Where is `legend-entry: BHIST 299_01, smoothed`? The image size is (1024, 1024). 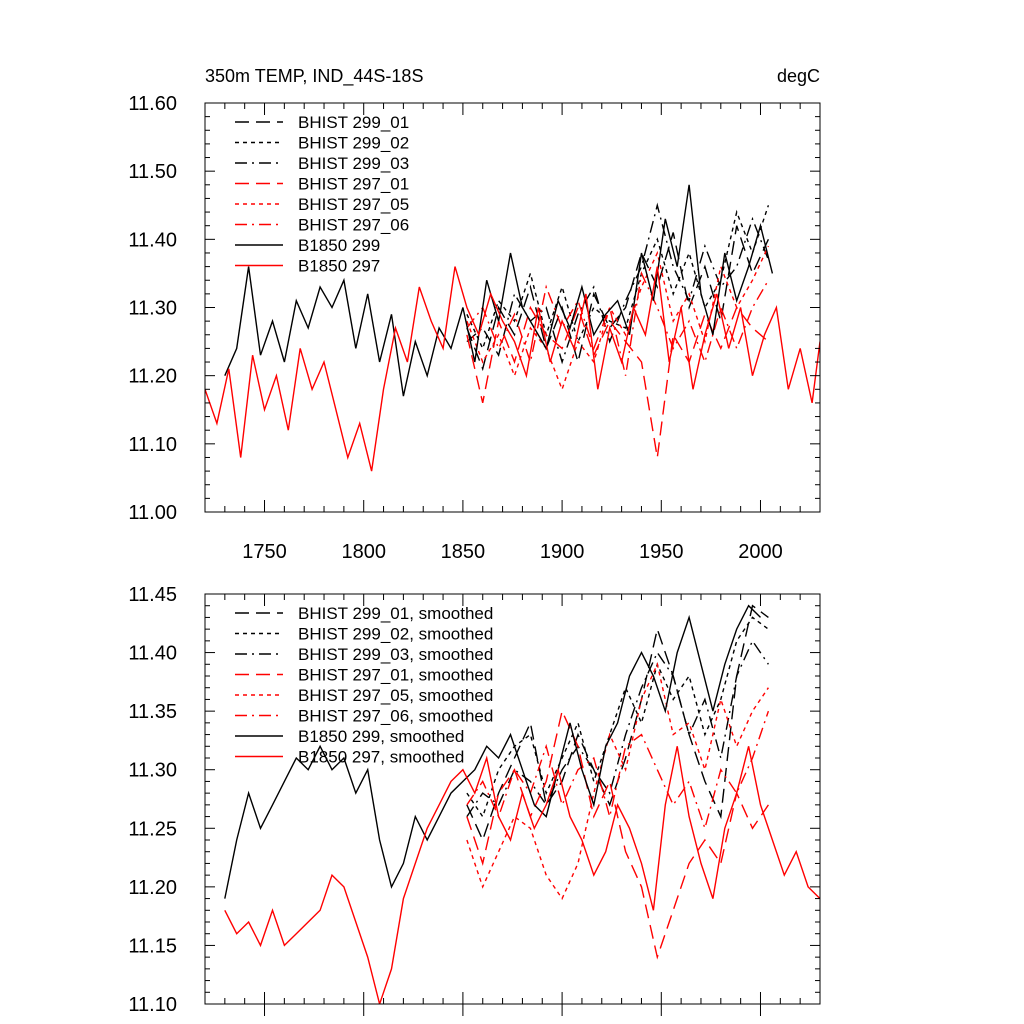
legend-entry: BHIST 299_01, smoothed is located at coordinates (395, 613).